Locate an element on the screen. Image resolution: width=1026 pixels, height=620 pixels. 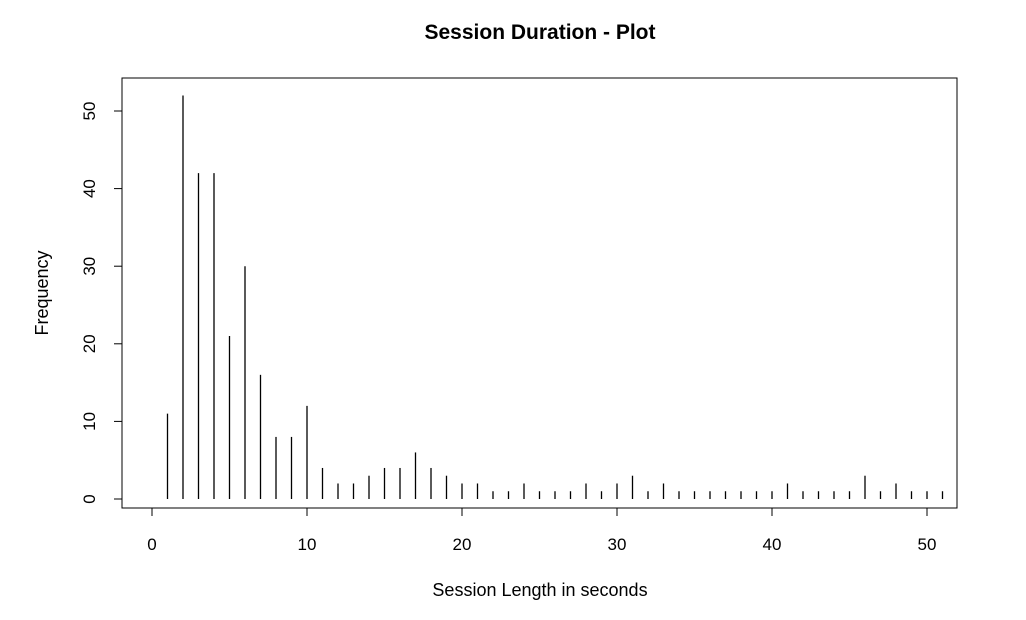
x-axis: 0 10 20 30 40 50 is located at coordinates (542, 530).